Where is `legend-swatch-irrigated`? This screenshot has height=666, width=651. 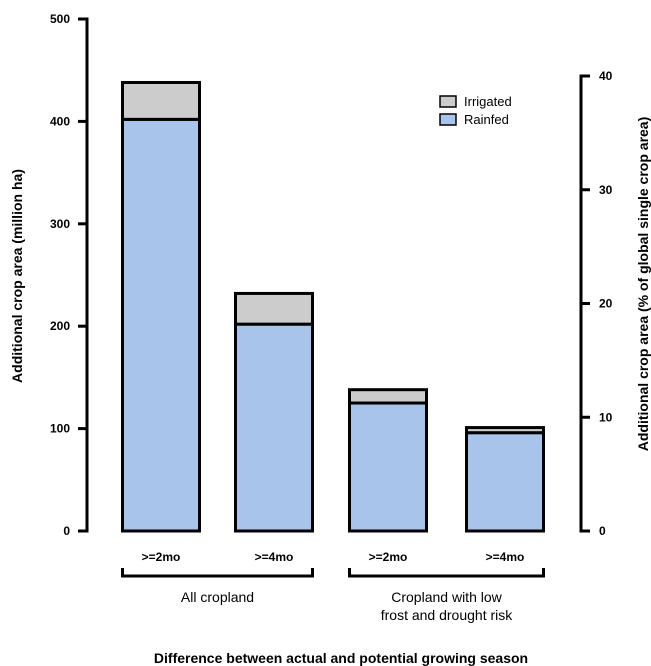
legend-swatch-irrigated is located at coordinates (448, 101).